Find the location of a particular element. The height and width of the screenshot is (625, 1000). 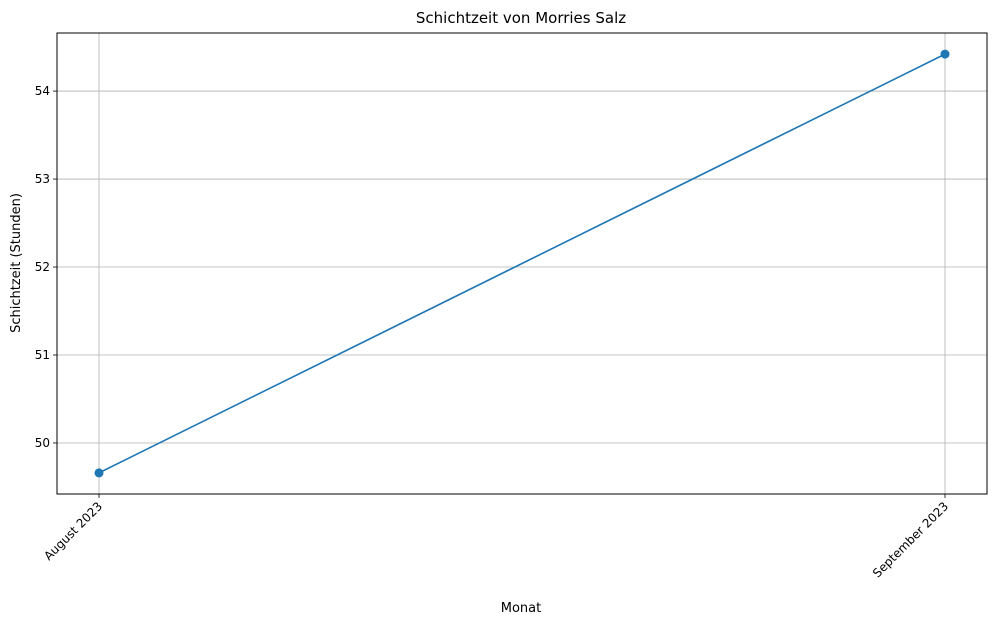

x-tick-label: September 2023 is located at coordinates (910, 539).